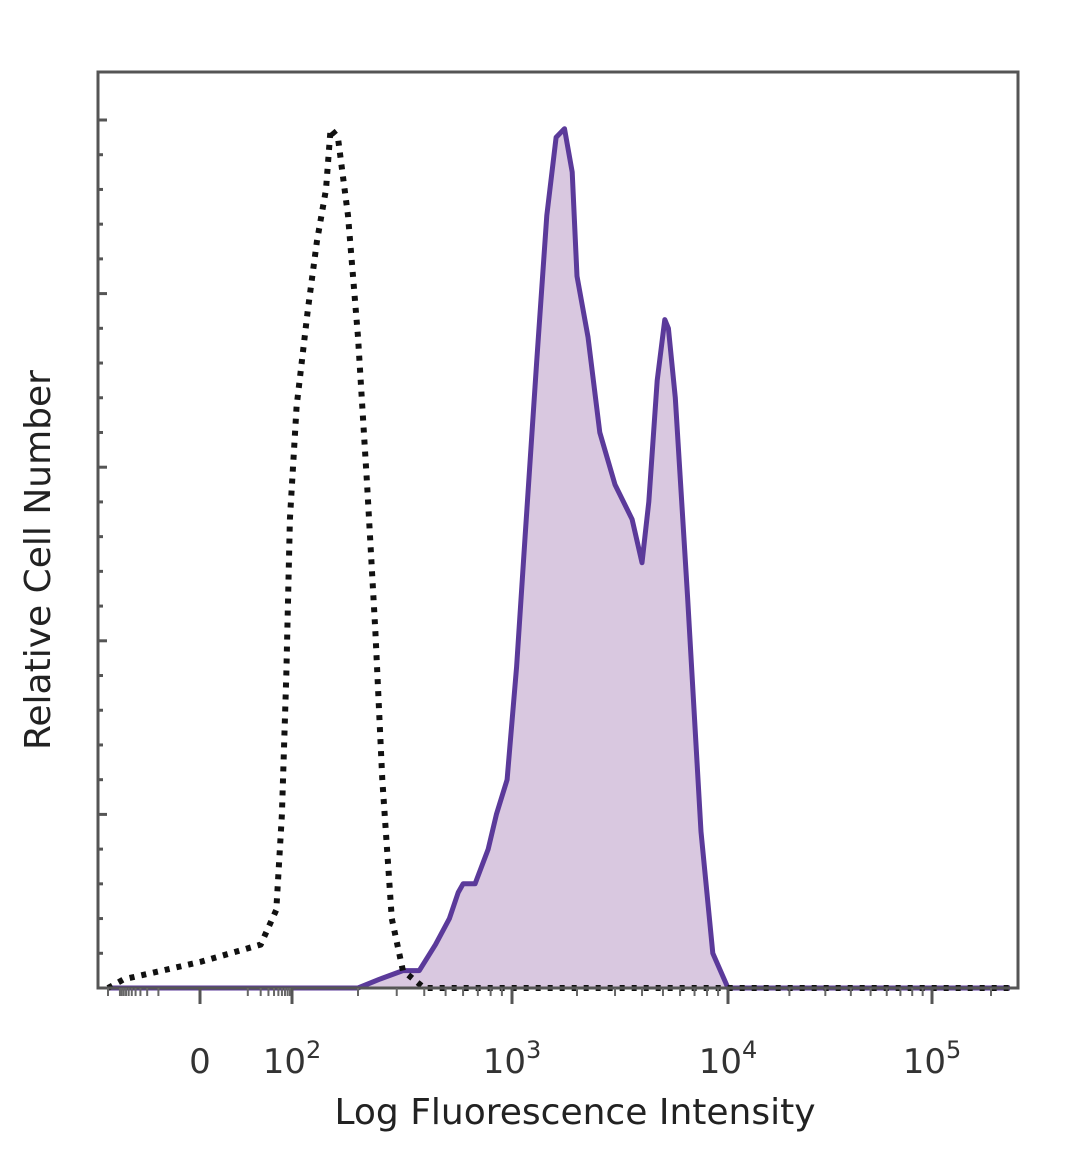 The image size is (1080, 1169). Describe the element at coordinates (728, 1059) in the screenshot. I see `x-tick-label: 10⁴` at that location.